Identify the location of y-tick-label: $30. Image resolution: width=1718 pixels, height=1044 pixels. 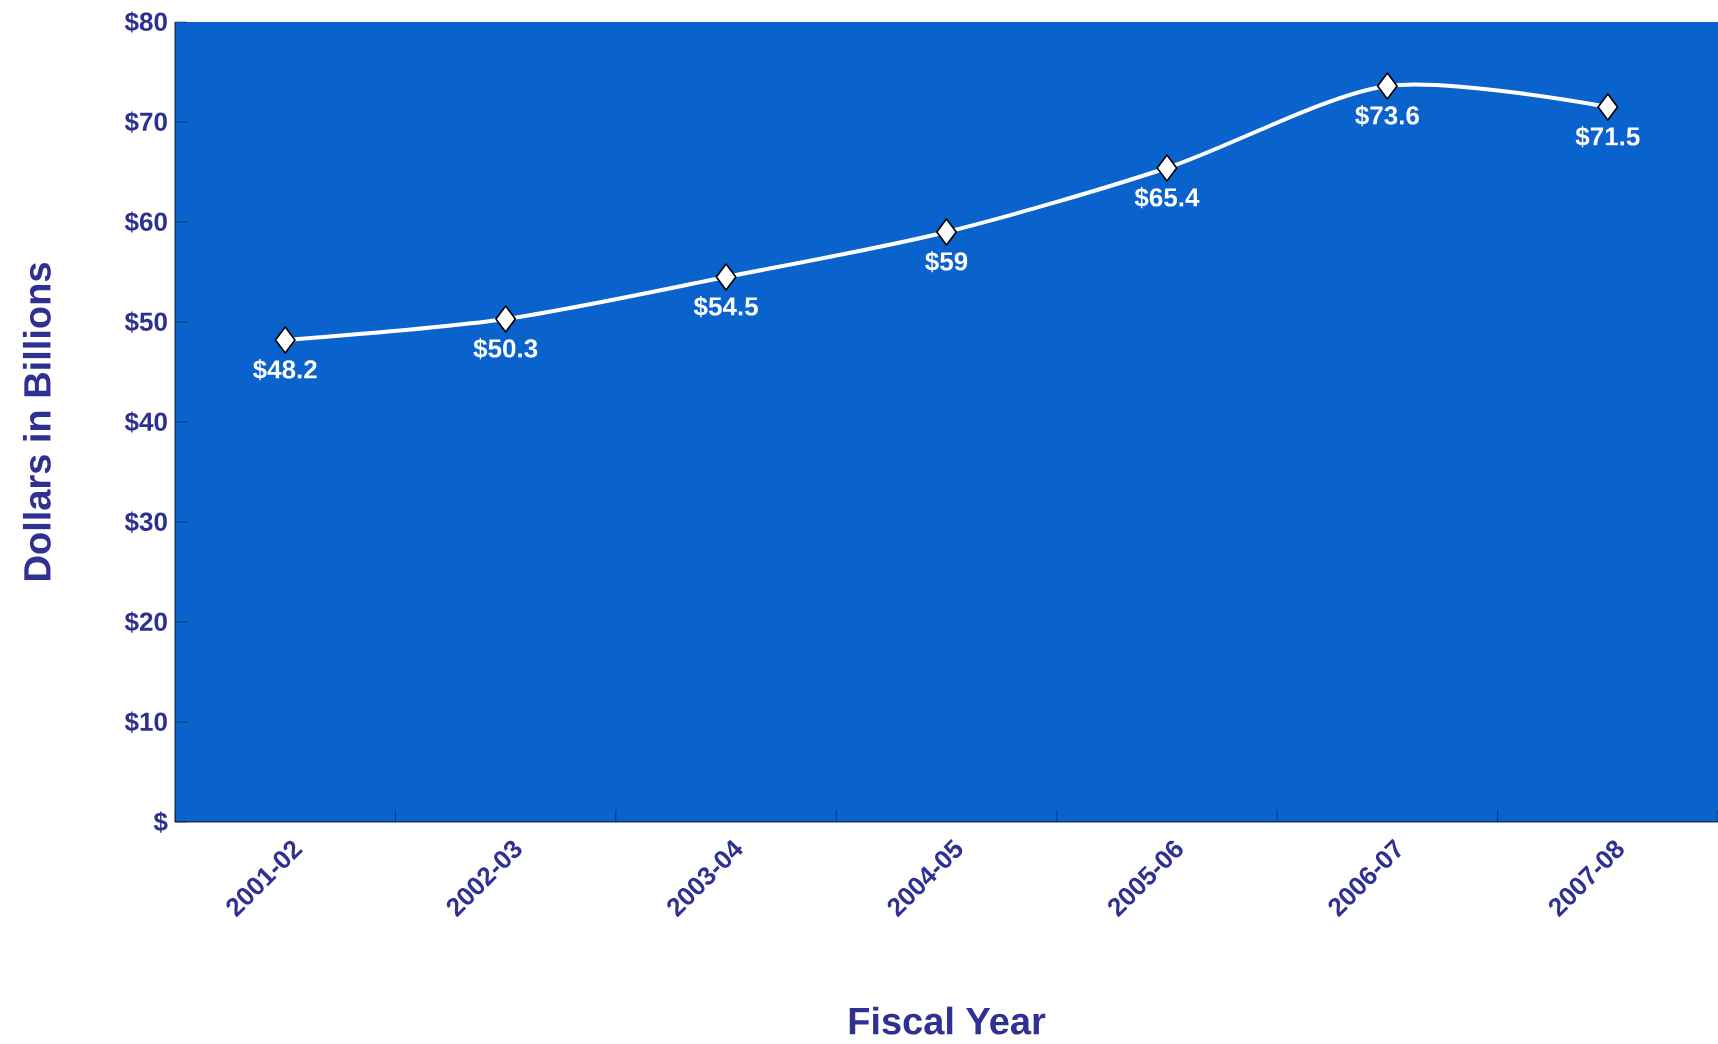
(145, 522).